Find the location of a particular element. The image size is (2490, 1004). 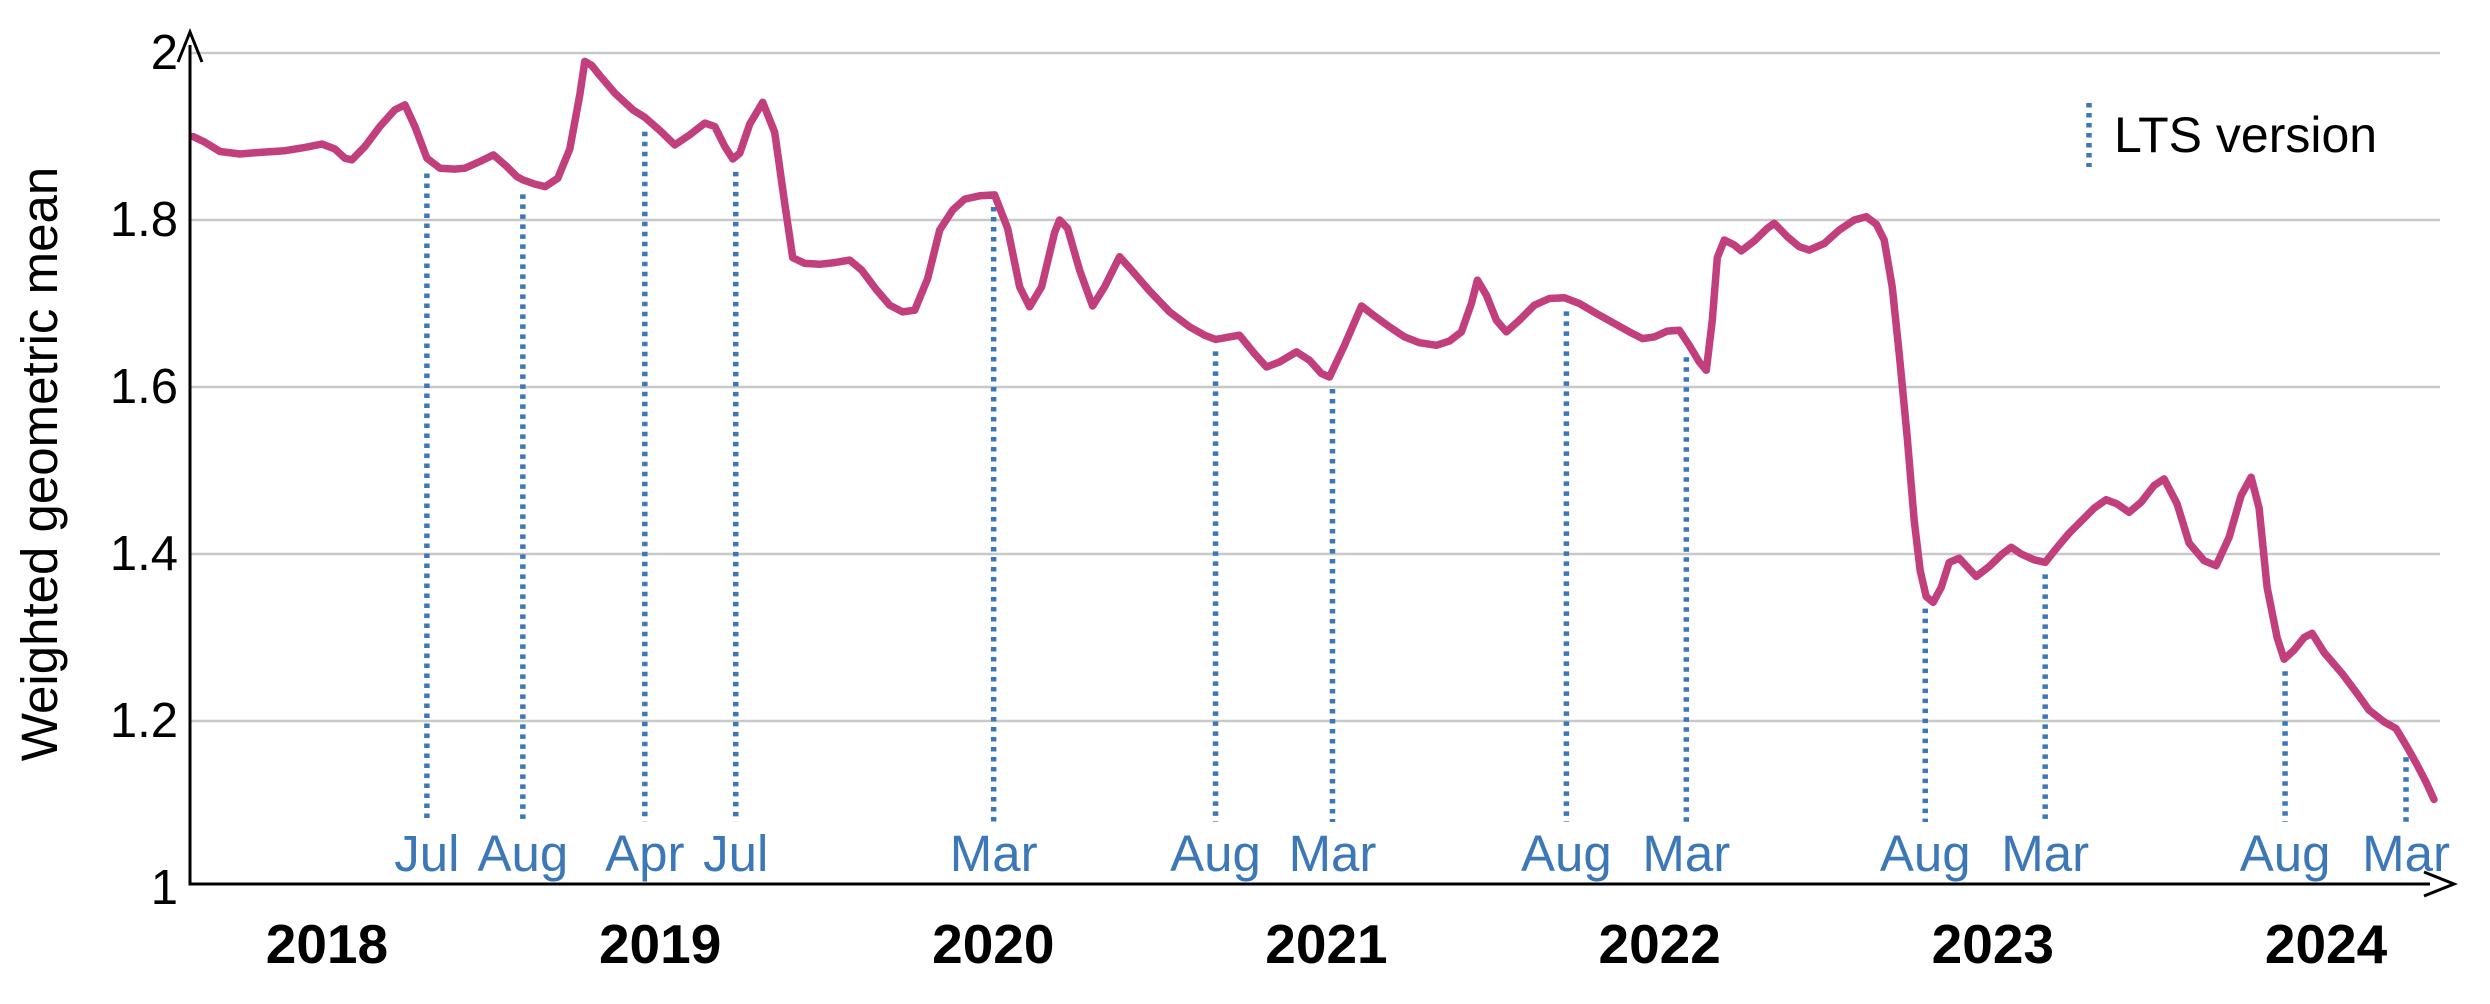

lts-month-label: Apr is located at coordinates (645, 853).